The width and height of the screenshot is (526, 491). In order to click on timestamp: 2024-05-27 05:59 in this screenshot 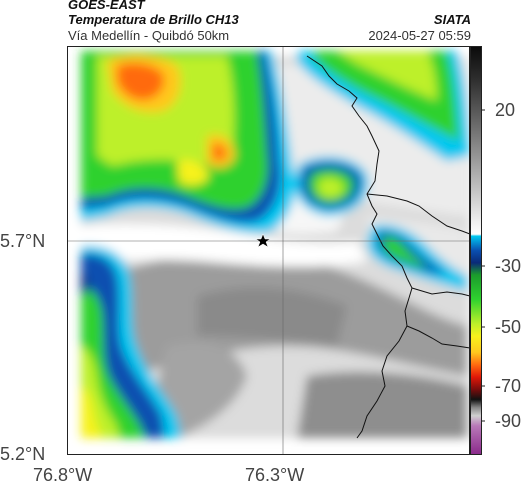, I will do `click(419, 35)`.